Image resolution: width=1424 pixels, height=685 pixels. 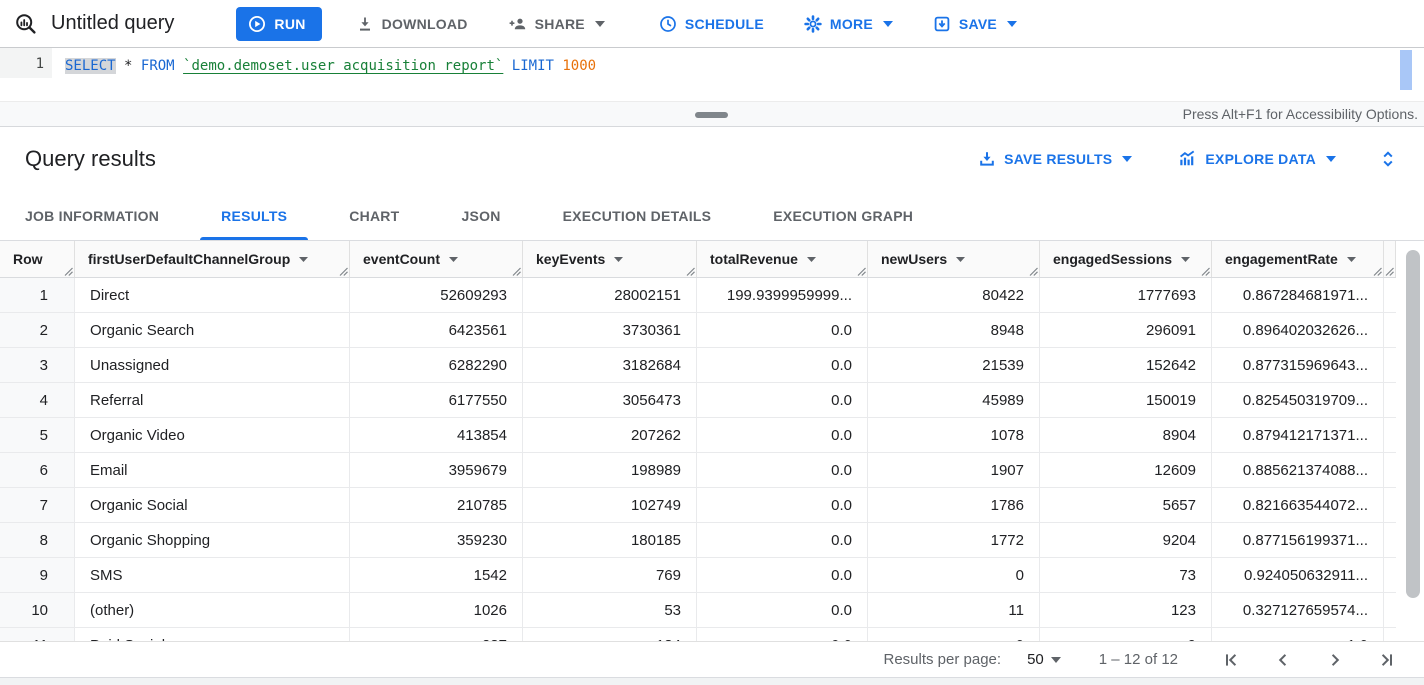 I want to click on share-button: SHARE, so click(x=556, y=24).